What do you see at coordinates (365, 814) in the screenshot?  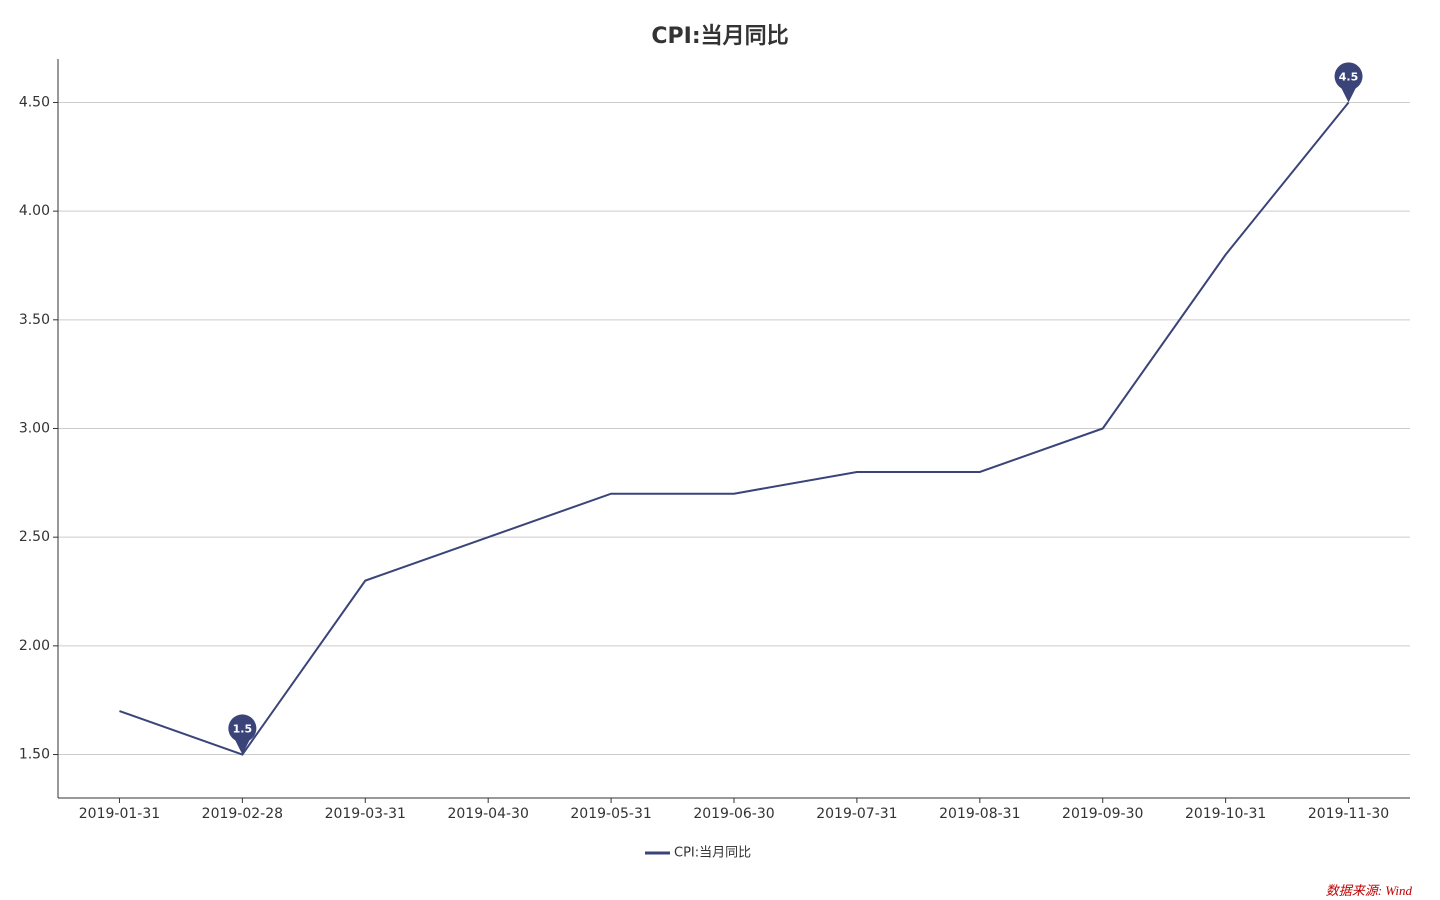 I see `x-tick-label: 2019-03-31` at bounding box center [365, 814].